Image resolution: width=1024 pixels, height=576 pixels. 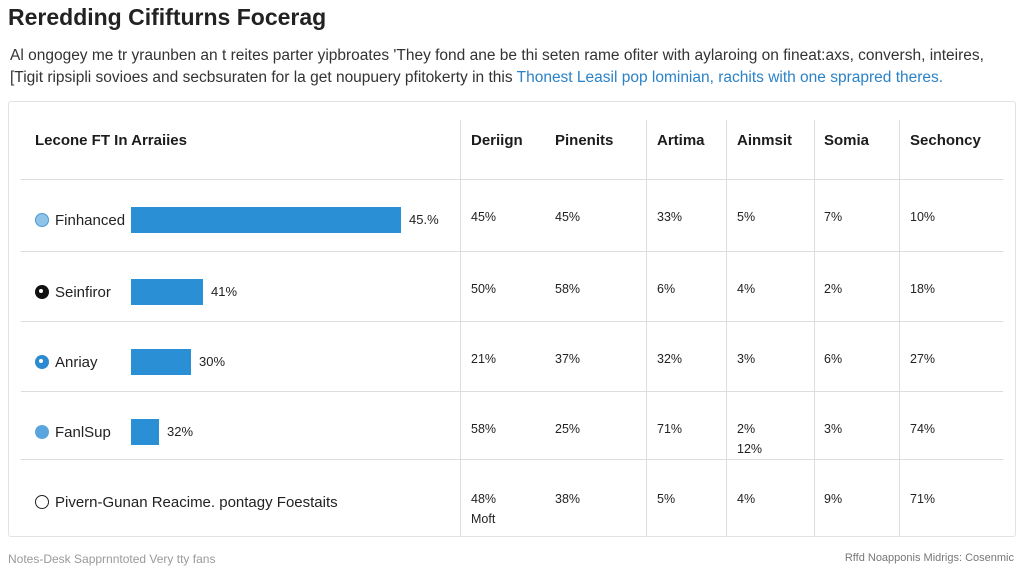 I want to click on column-header: Artima, so click(x=681, y=140).